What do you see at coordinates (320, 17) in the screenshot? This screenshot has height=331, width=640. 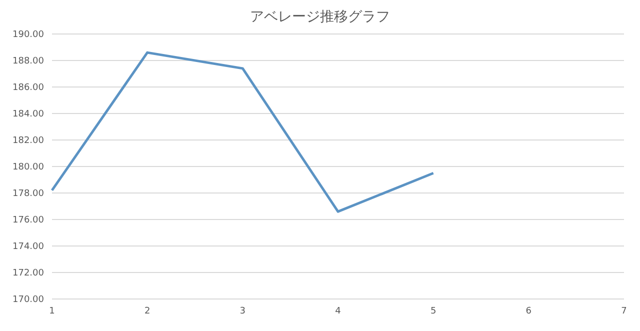 I see `chart-title: アベレージ推移グラフ` at bounding box center [320, 17].